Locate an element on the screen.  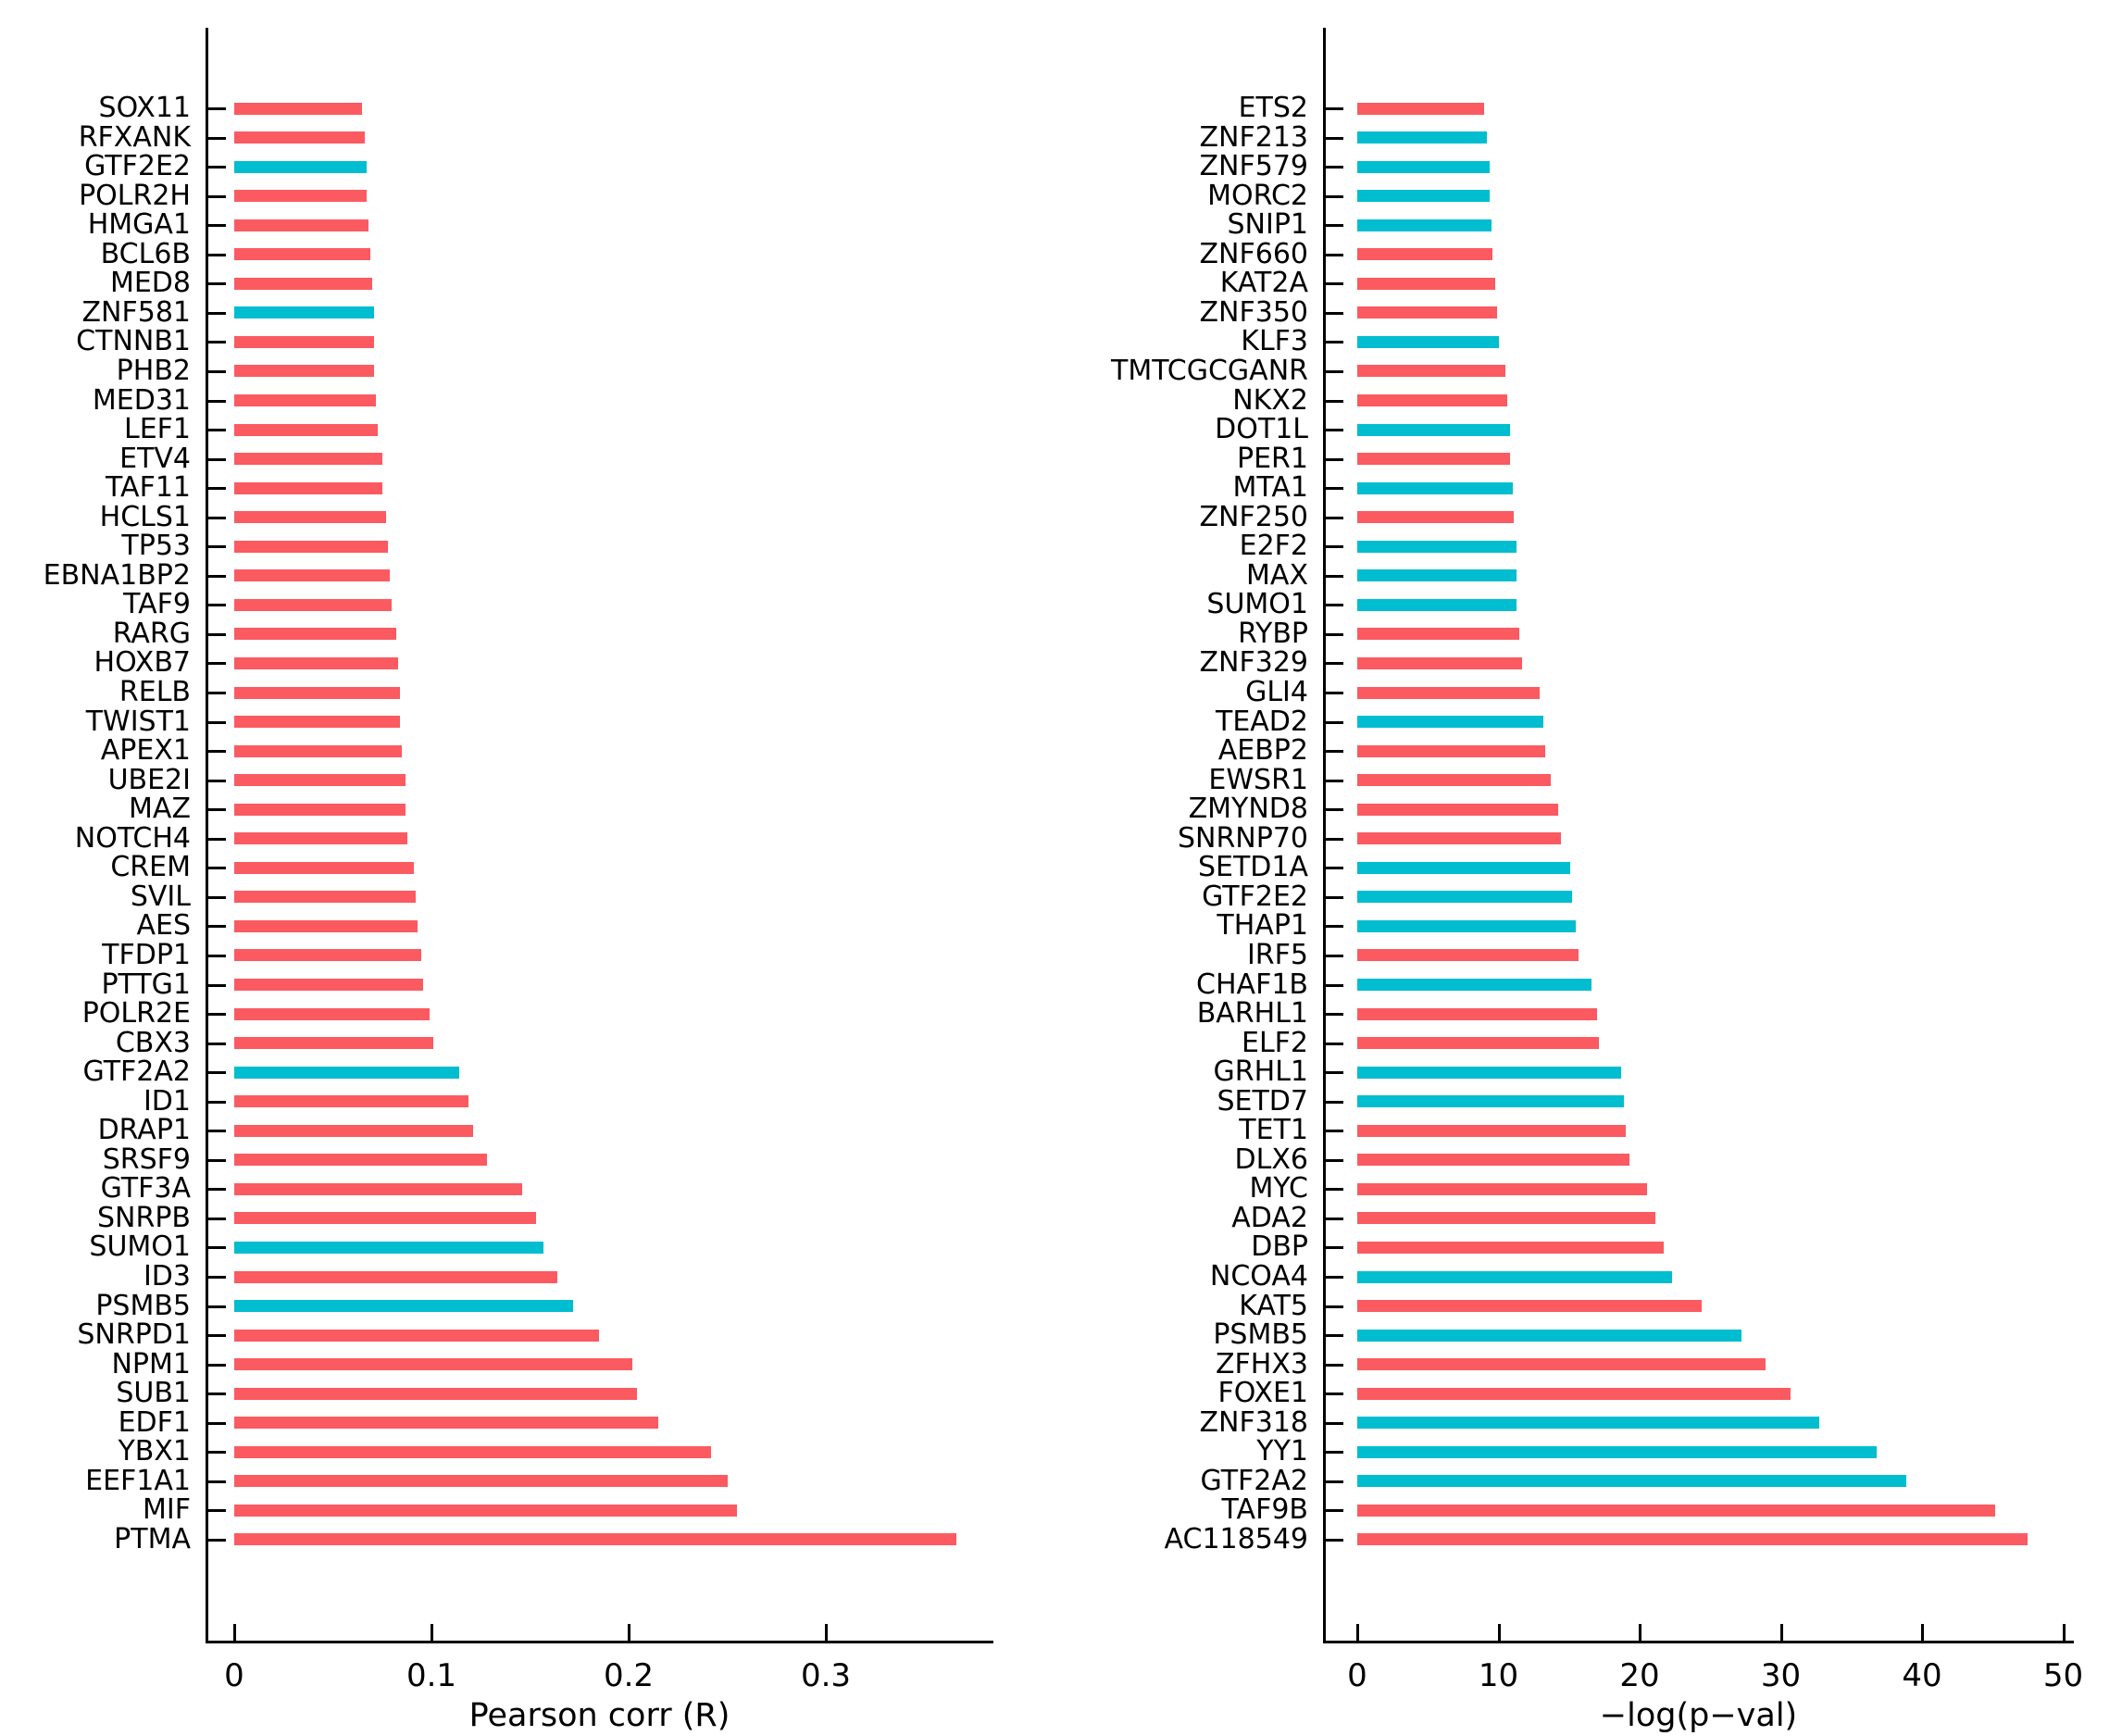
bar-ZNF581 is located at coordinates (304, 312).